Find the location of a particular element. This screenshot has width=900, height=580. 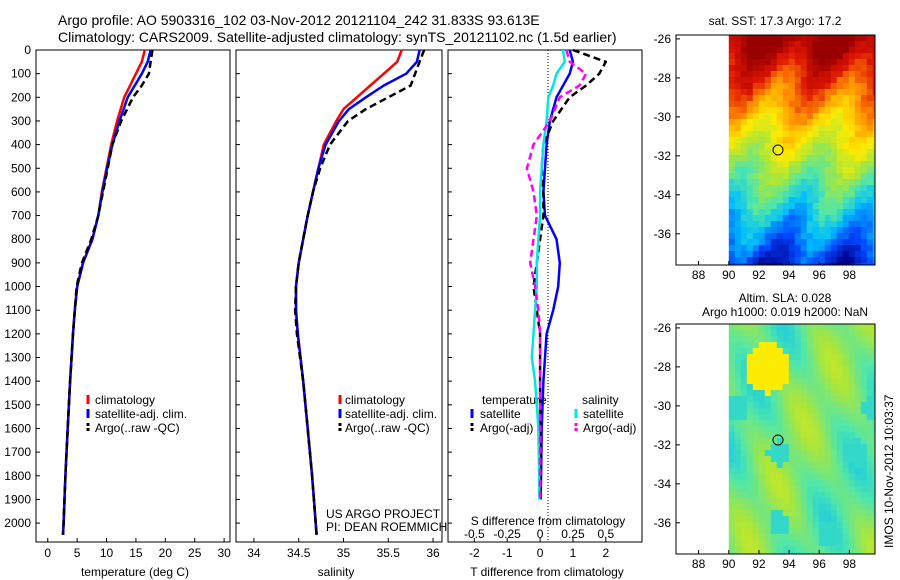

timestamp-stamp: IMOS 10-Nov-2012 10:03:37 is located at coordinates (889, 471).